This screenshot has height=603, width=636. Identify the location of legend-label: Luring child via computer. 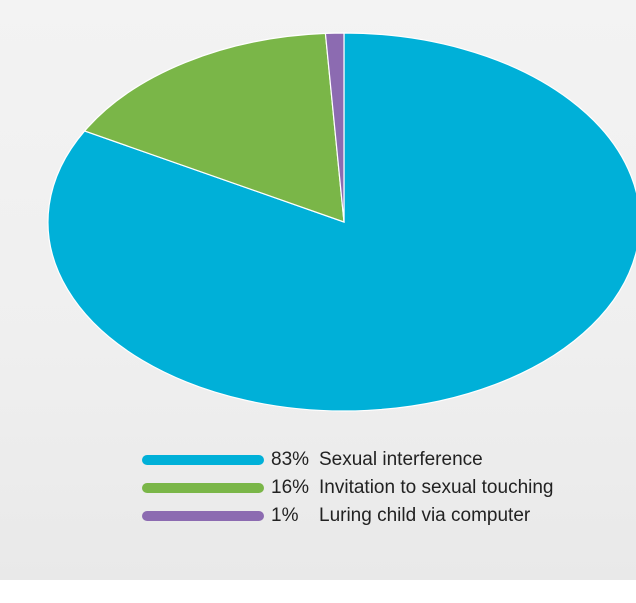
(425, 515).